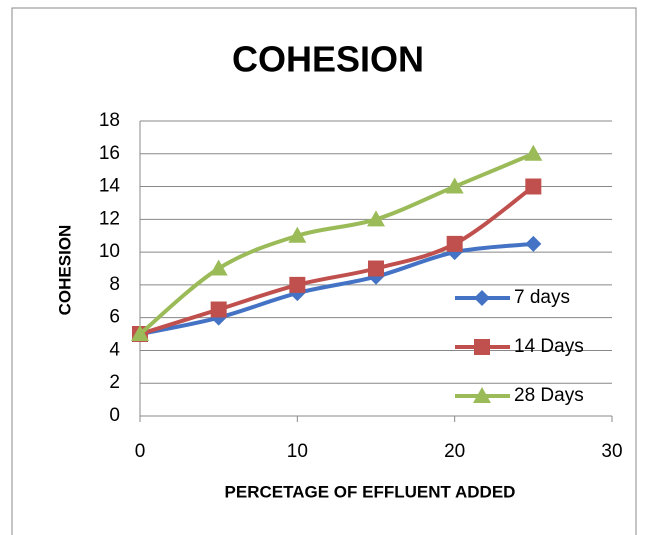 The height and width of the screenshot is (535, 647). Describe the element at coordinates (549, 395) in the screenshot. I see `legend-label: 28 Days` at that location.